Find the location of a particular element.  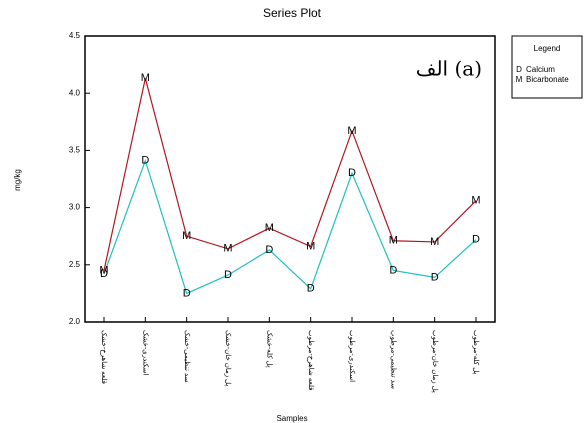

x-tick-label: سد تنظیمی-خشک is located at coordinates (187, 356).